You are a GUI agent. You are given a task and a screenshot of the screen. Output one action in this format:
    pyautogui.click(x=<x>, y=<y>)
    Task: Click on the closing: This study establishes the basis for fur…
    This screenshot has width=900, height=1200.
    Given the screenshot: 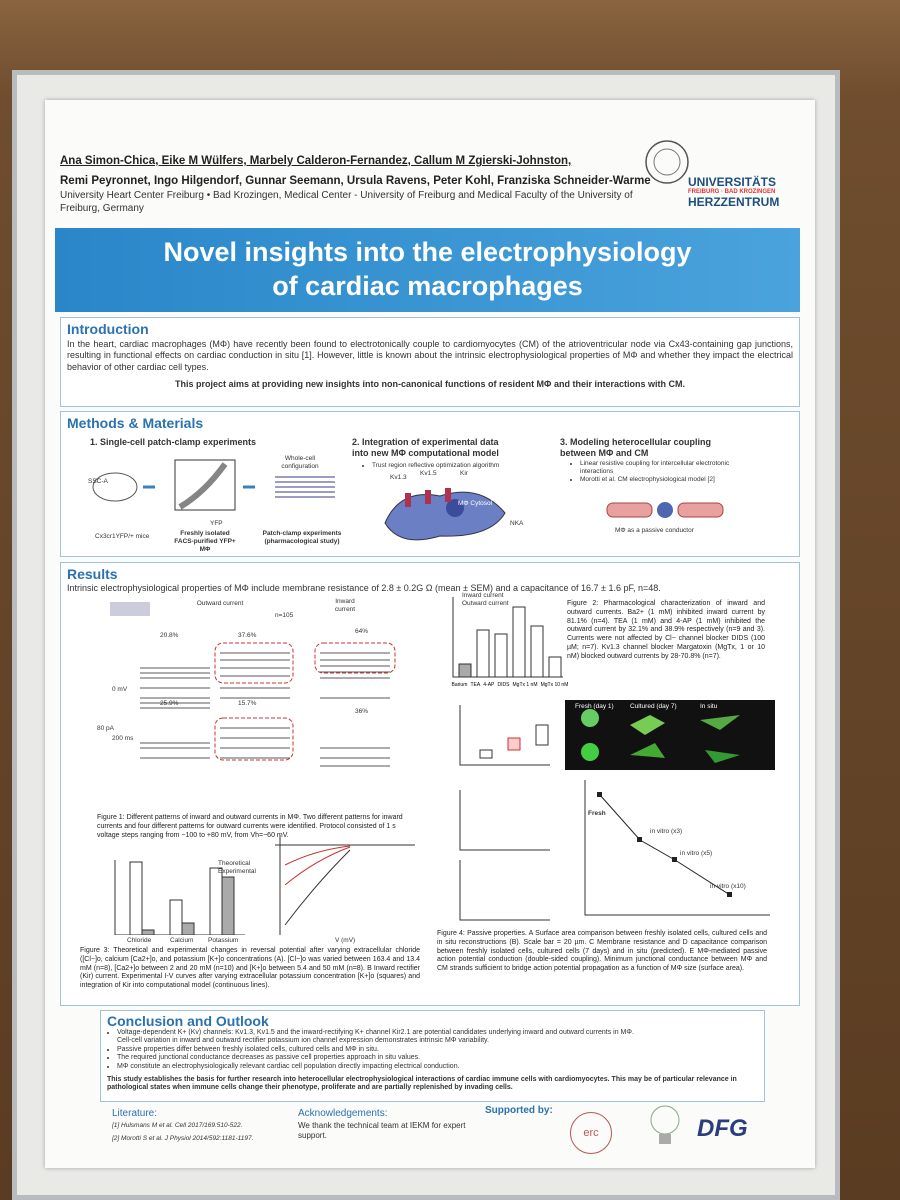 What is the action you would take?
    pyautogui.click(x=422, y=1083)
    